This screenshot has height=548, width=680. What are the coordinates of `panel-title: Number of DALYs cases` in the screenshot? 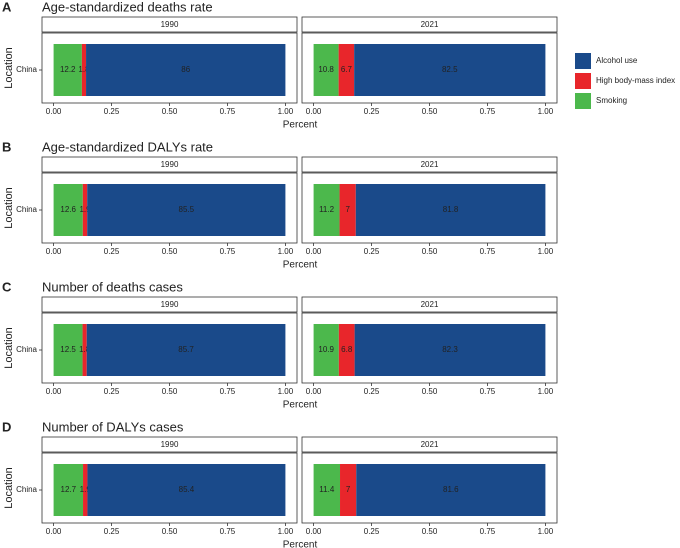 It's located at (113, 426).